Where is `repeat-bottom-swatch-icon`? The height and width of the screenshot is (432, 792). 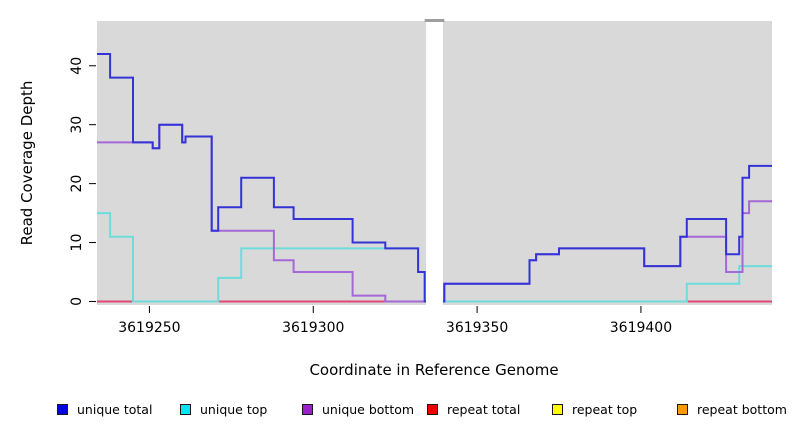
repeat-bottom-swatch-icon is located at coordinates (682, 409).